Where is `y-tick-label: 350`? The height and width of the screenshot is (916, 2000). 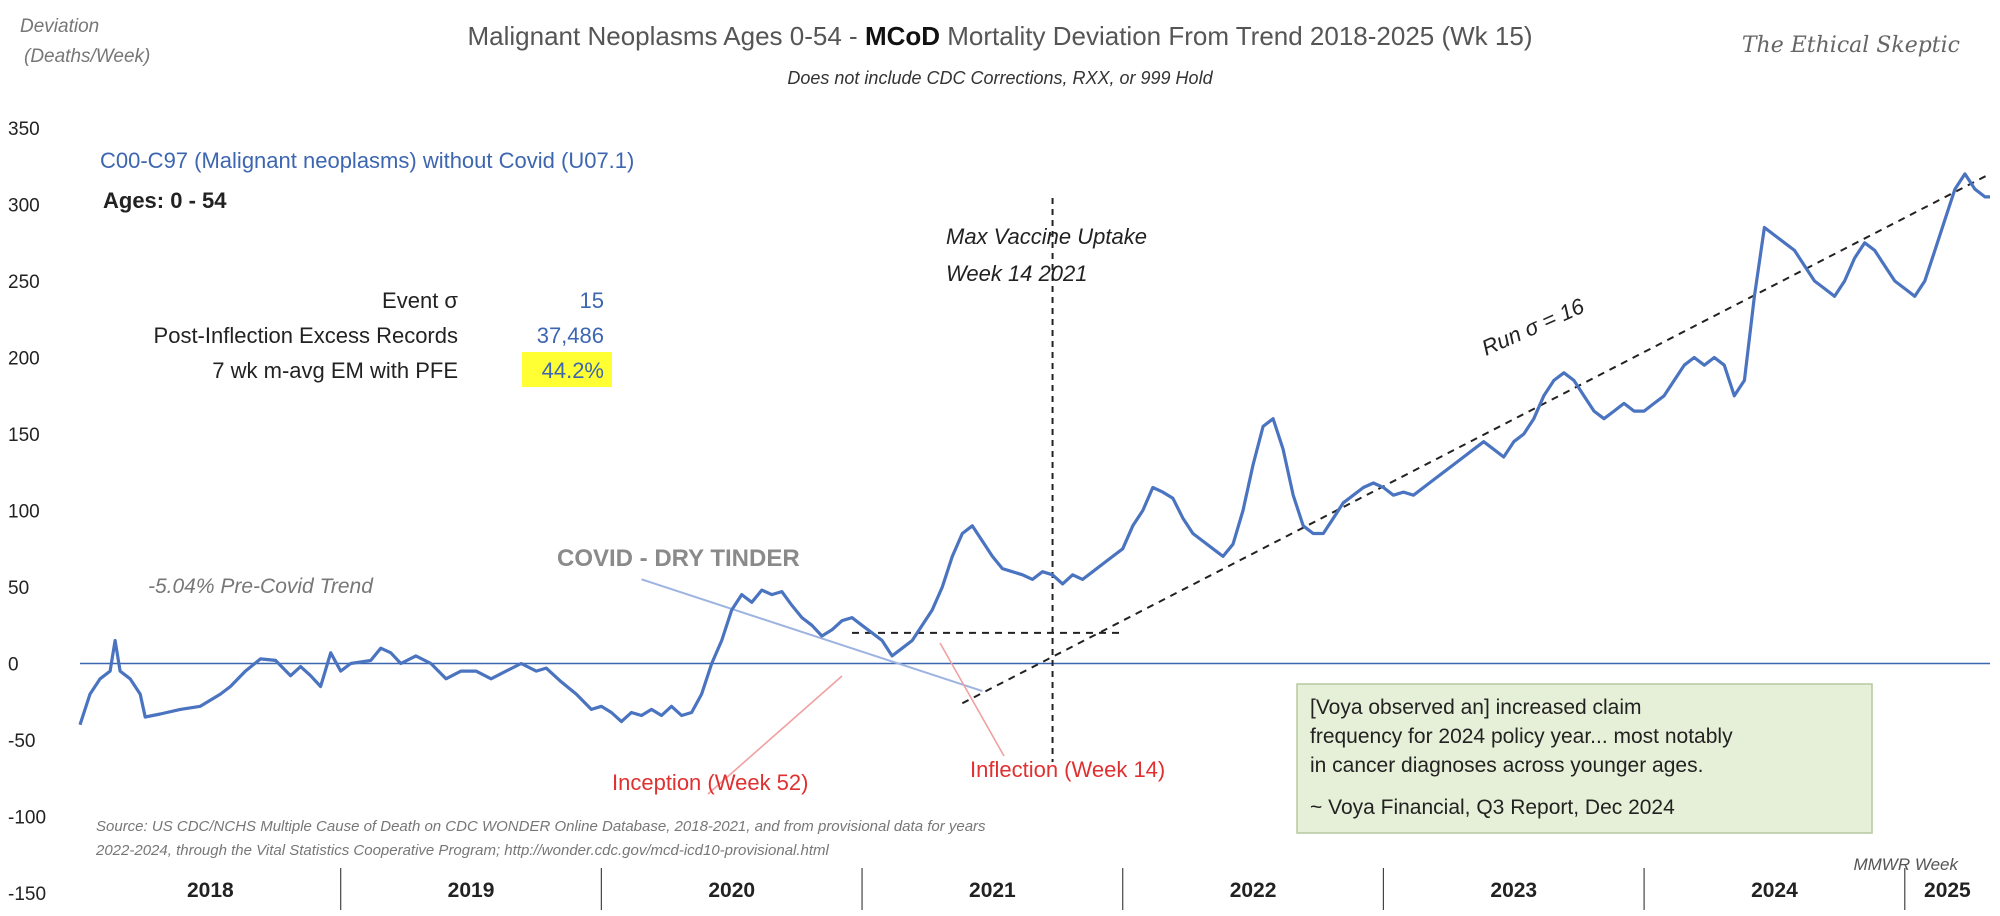
y-tick-label: 350 is located at coordinates (24, 129).